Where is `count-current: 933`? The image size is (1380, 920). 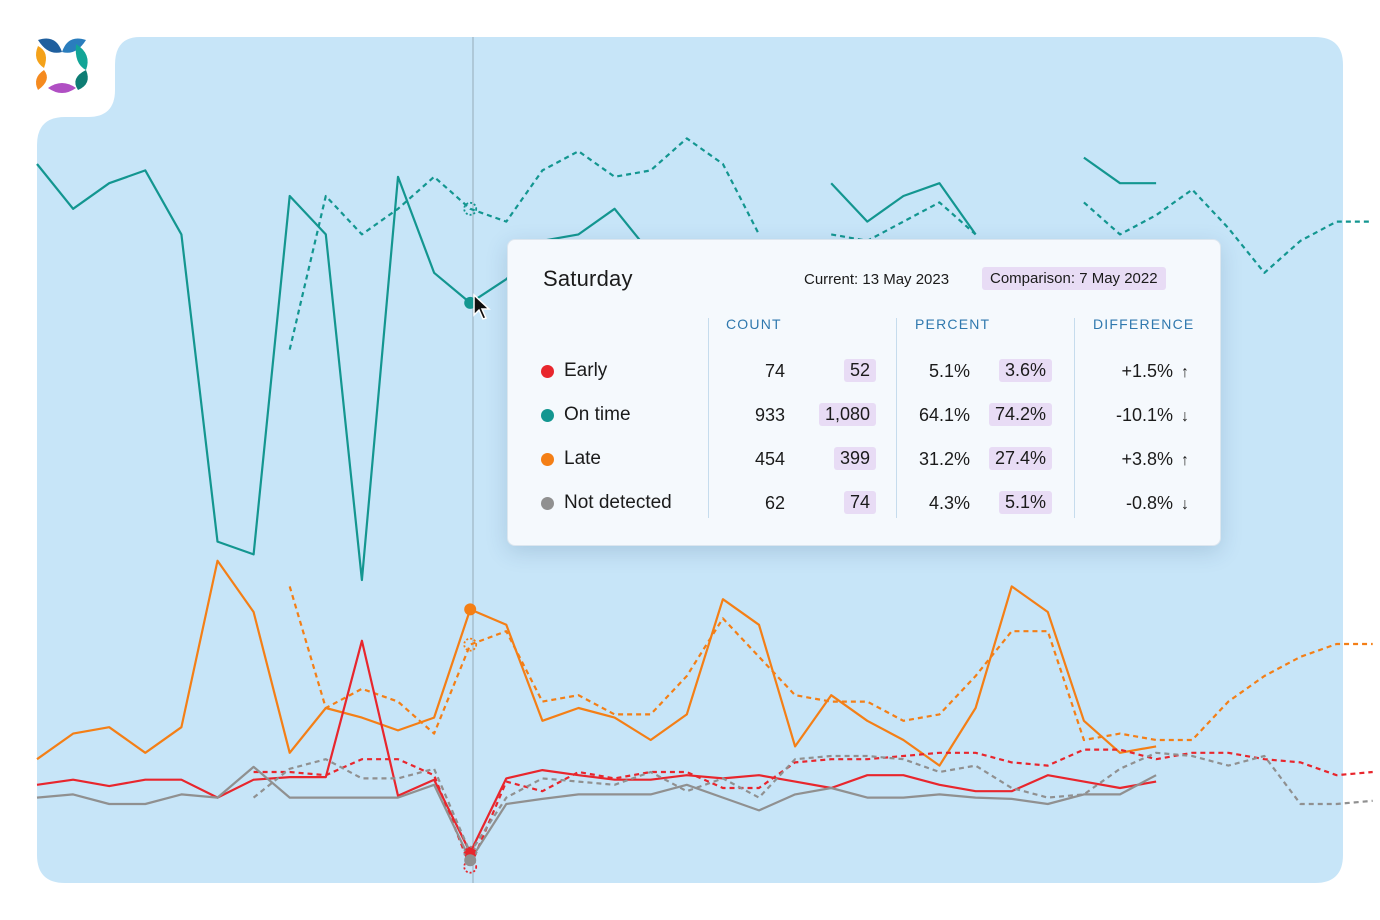
count-current: 933 is located at coordinates (769, 415).